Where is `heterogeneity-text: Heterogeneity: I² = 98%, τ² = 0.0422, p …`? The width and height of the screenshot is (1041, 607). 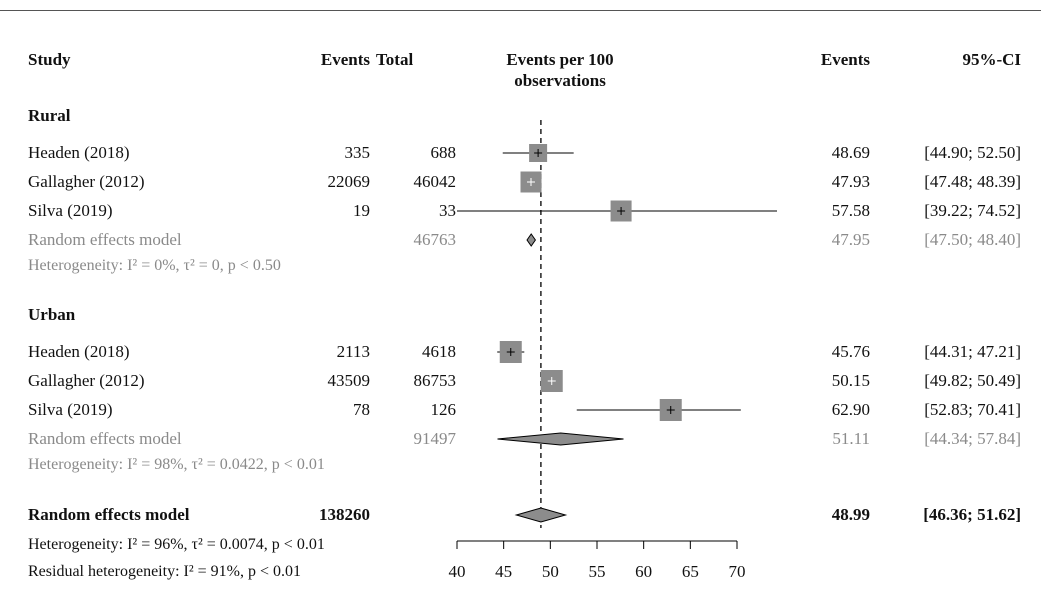
heterogeneity-text: Heterogeneity: I² = 98%, τ² = 0.0422, p … is located at coordinates (176, 464).